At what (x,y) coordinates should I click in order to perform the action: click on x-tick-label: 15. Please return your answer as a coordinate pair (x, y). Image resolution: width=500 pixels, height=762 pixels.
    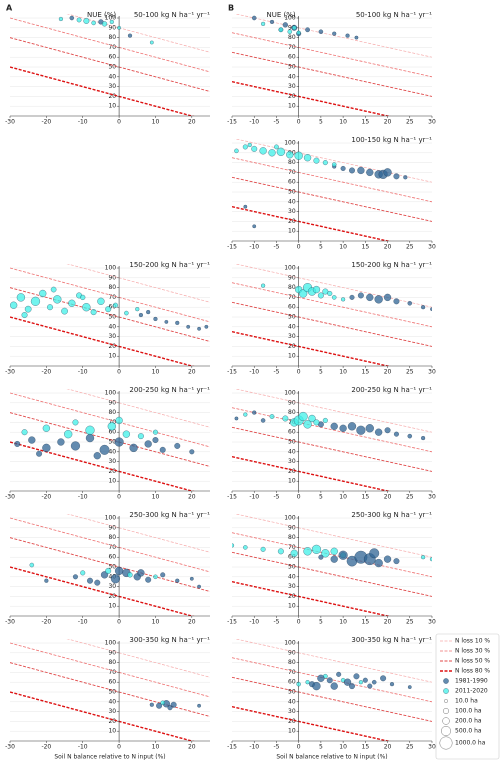
    Looking at the image, I should click on (366, 747).